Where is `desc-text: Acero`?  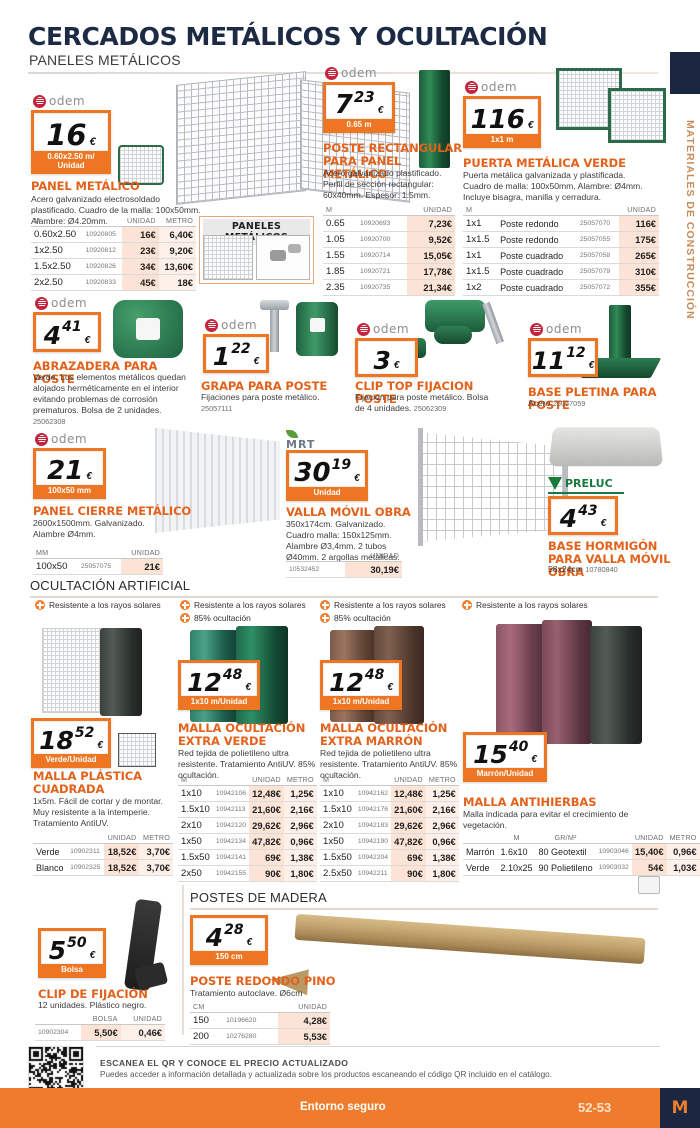
desc-text: Acero is located at coordinates (539, 403).